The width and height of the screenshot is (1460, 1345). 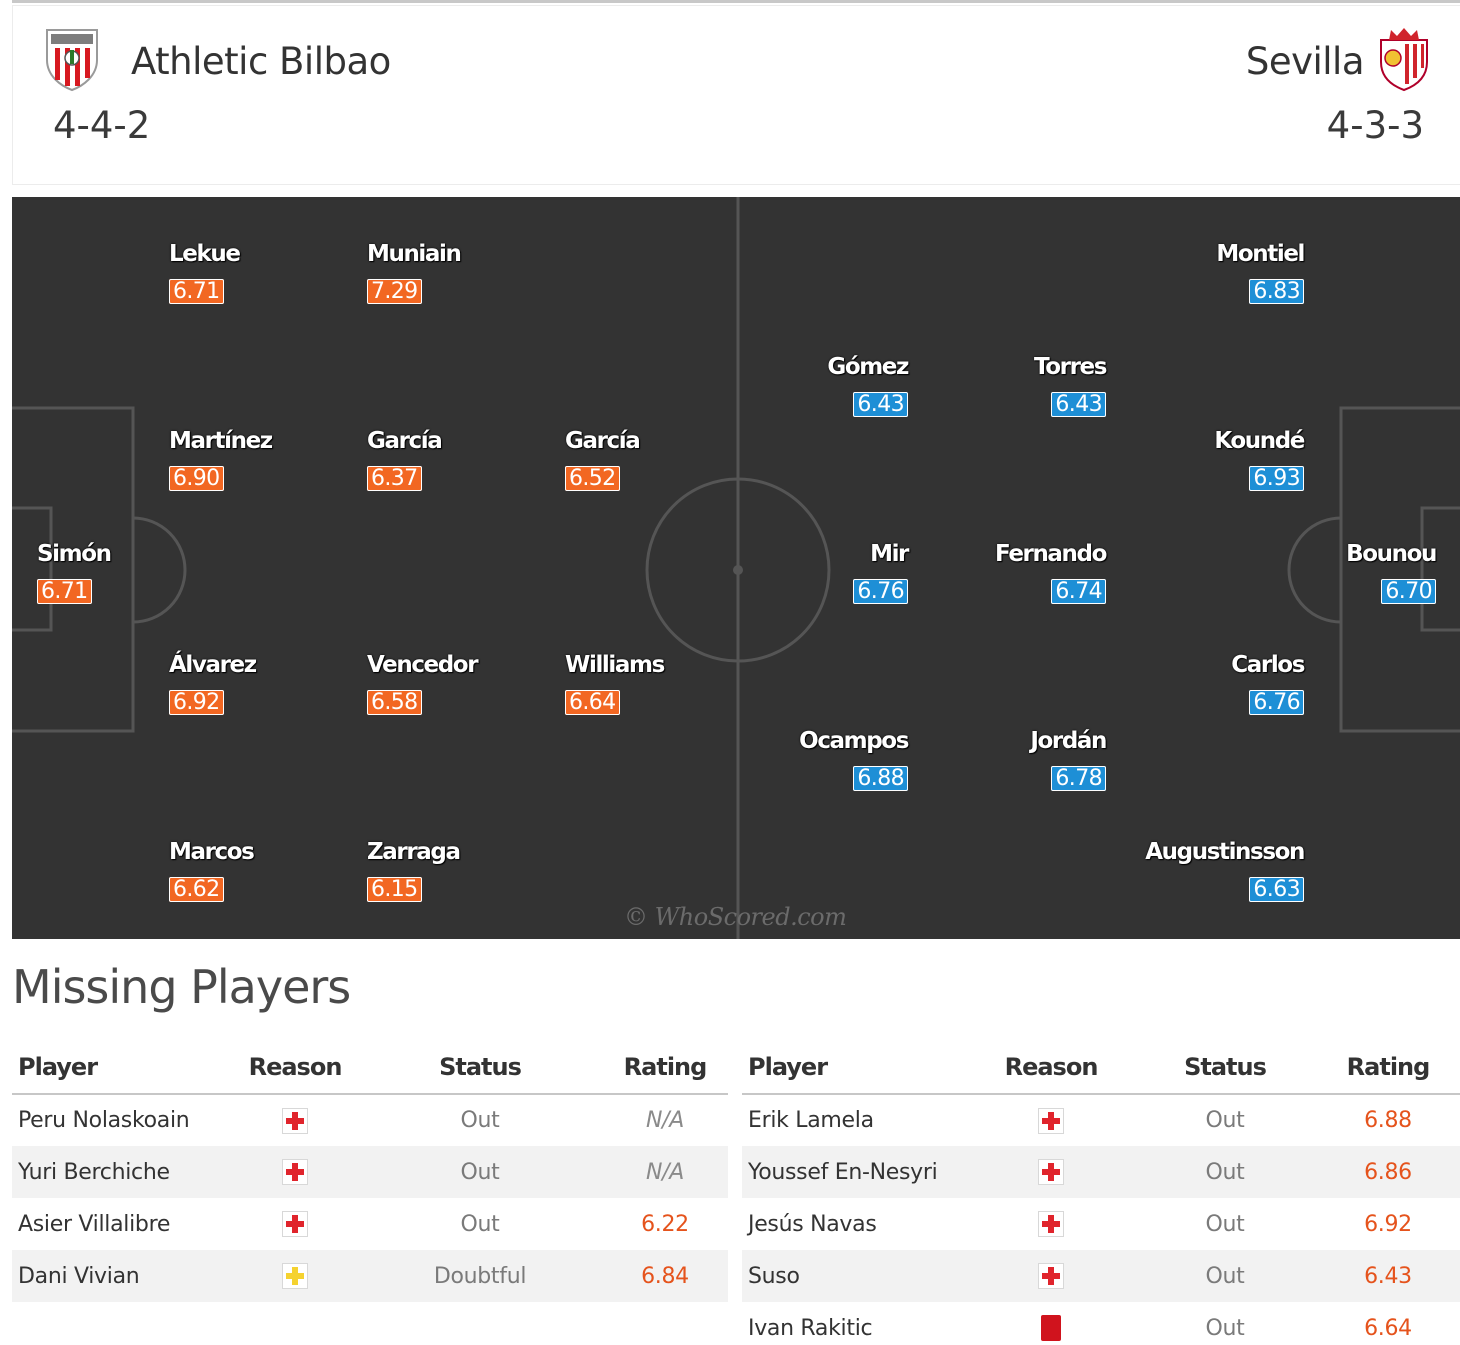 I want to click on status-cell: Doubtful, so click(x=480, y=1276).